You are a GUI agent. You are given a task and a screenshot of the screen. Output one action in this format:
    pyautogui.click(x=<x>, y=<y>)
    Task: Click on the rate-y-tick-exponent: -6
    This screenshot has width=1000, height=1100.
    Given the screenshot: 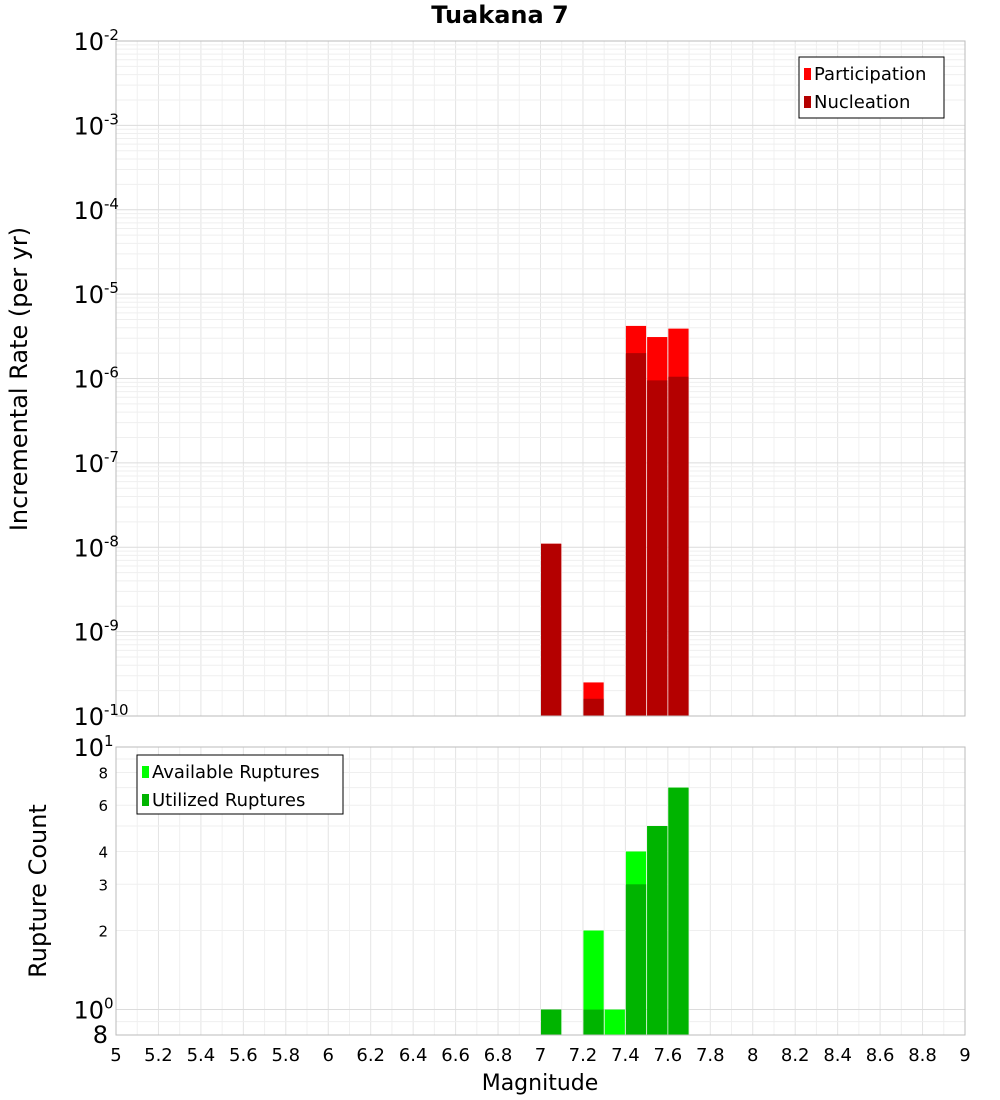 What is the action you would take?
    pyautogui.click(x=111, y=373)
    